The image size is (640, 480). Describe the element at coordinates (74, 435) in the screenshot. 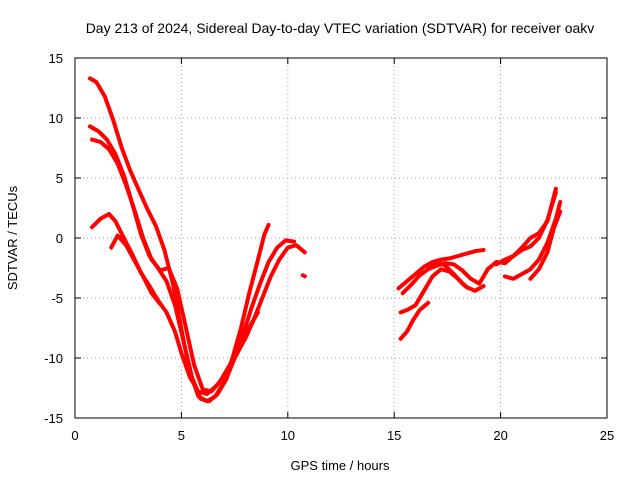

I see `x-tick-label: 0` at that location.